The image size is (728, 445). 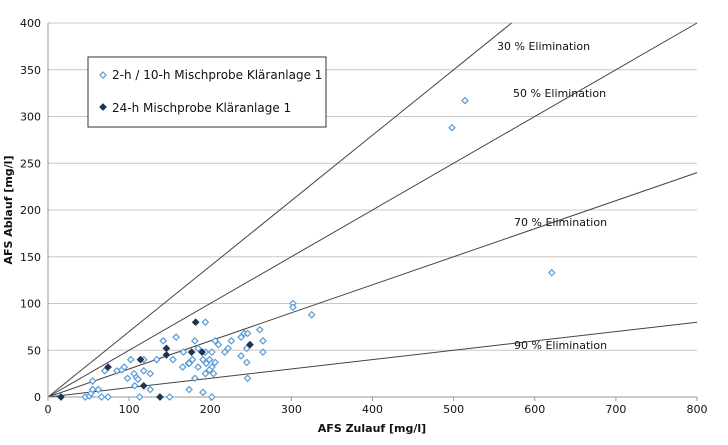 I want to click on x-tick-label: 400, so click(x=372, y=409).